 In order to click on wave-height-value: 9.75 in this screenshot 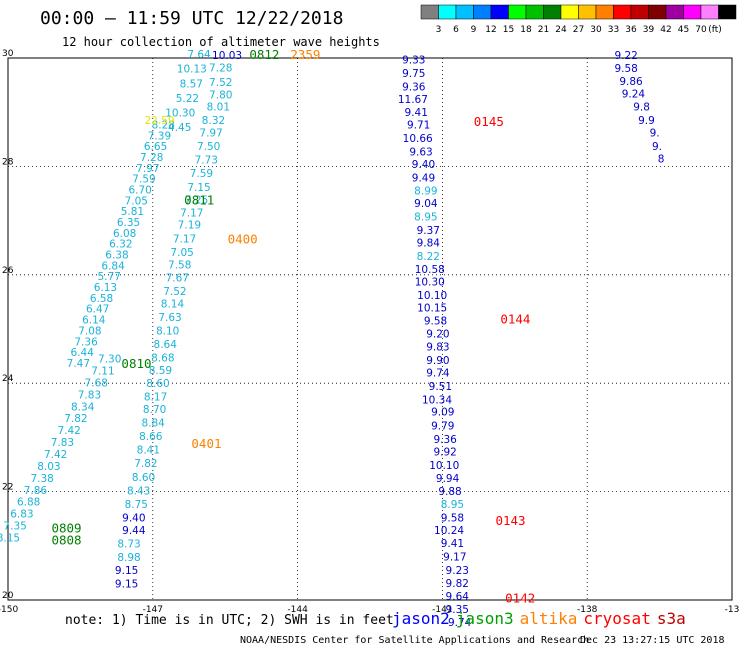, I will do `click(413, 74)`.